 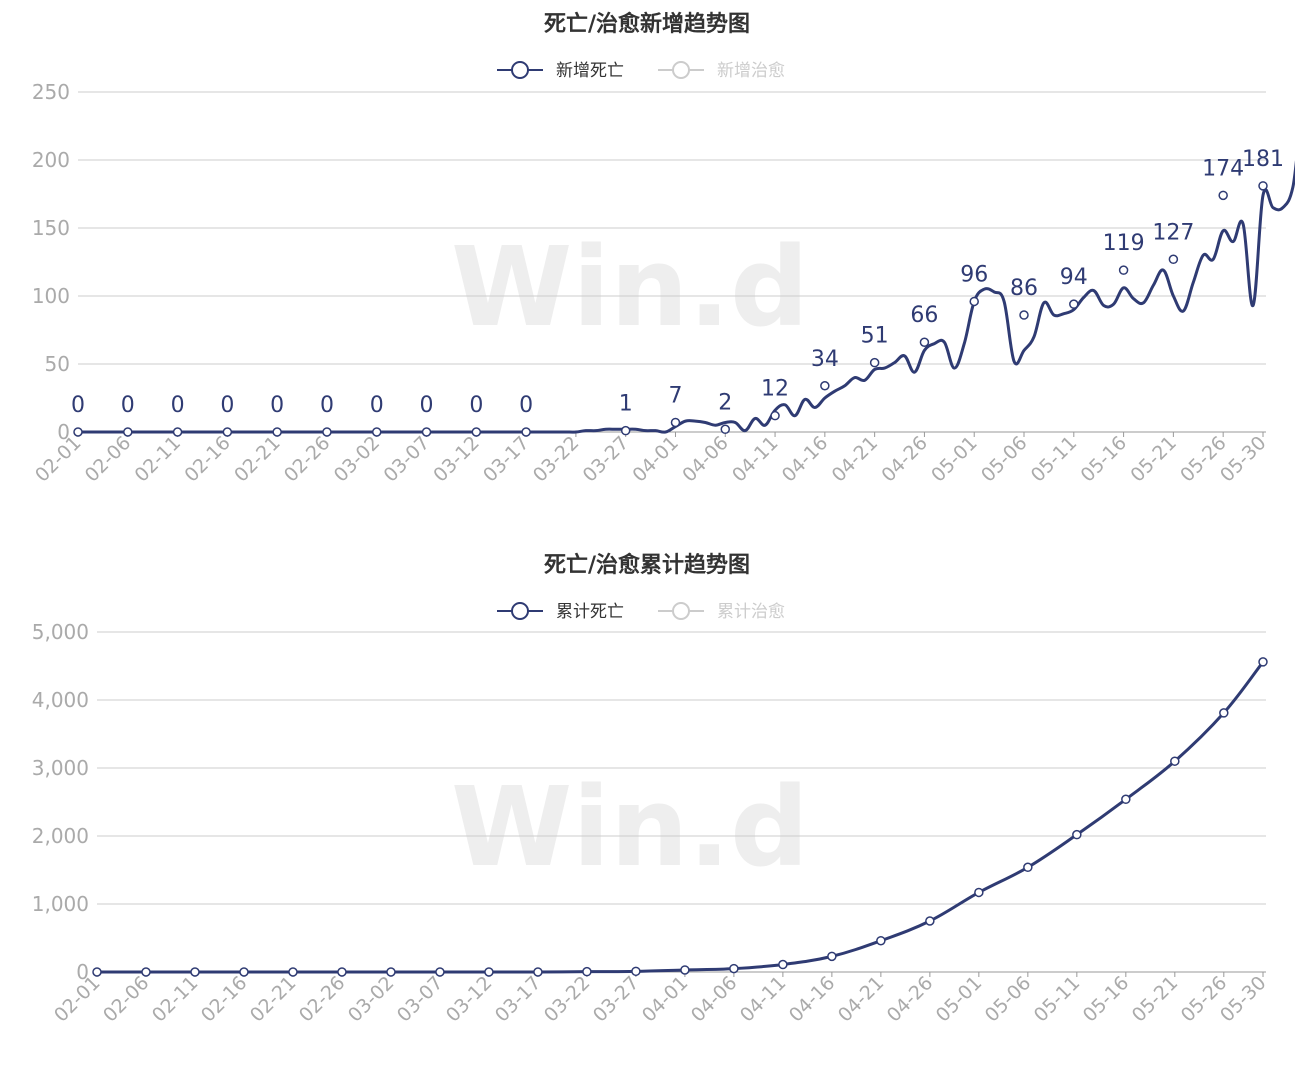 I want to click on legend-item-active: 新增死亡, so click(x=560, y=71).